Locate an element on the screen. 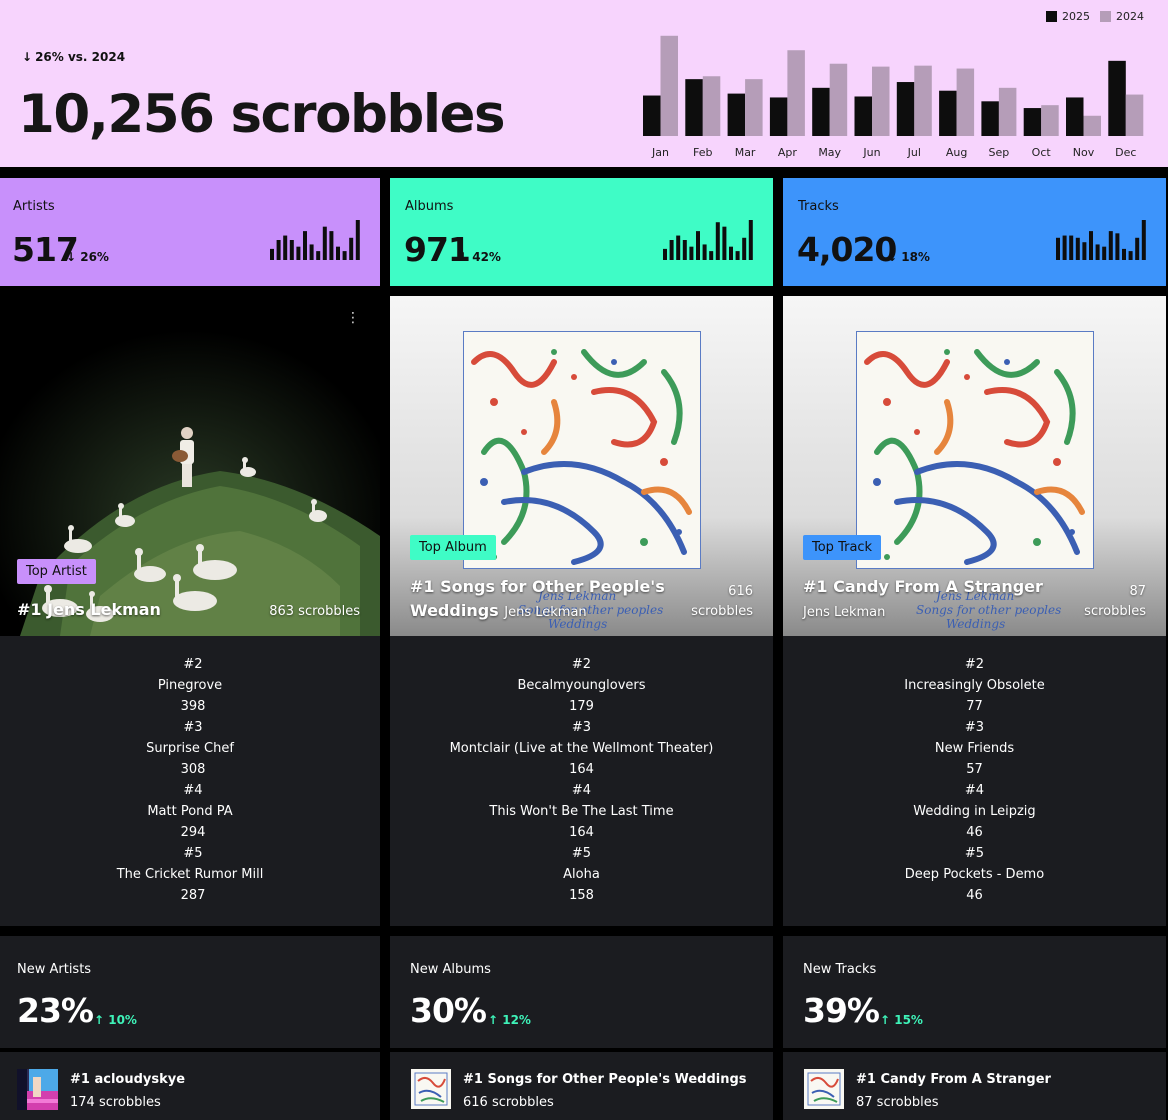 This screenshot has height=1120, width=1168. bar-2025-jan is located at coordinates (652, 115).